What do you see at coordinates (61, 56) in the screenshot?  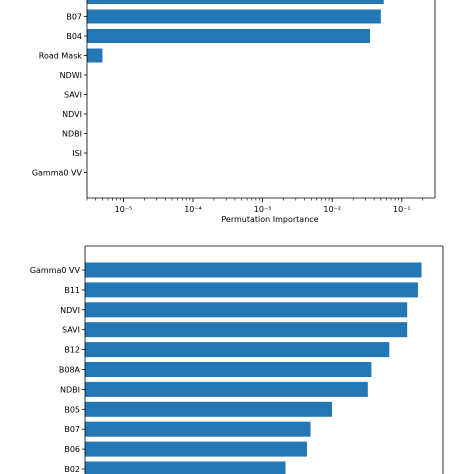 I see `top-y-tick-label: Road Mask` at bounding box center [61, 56].